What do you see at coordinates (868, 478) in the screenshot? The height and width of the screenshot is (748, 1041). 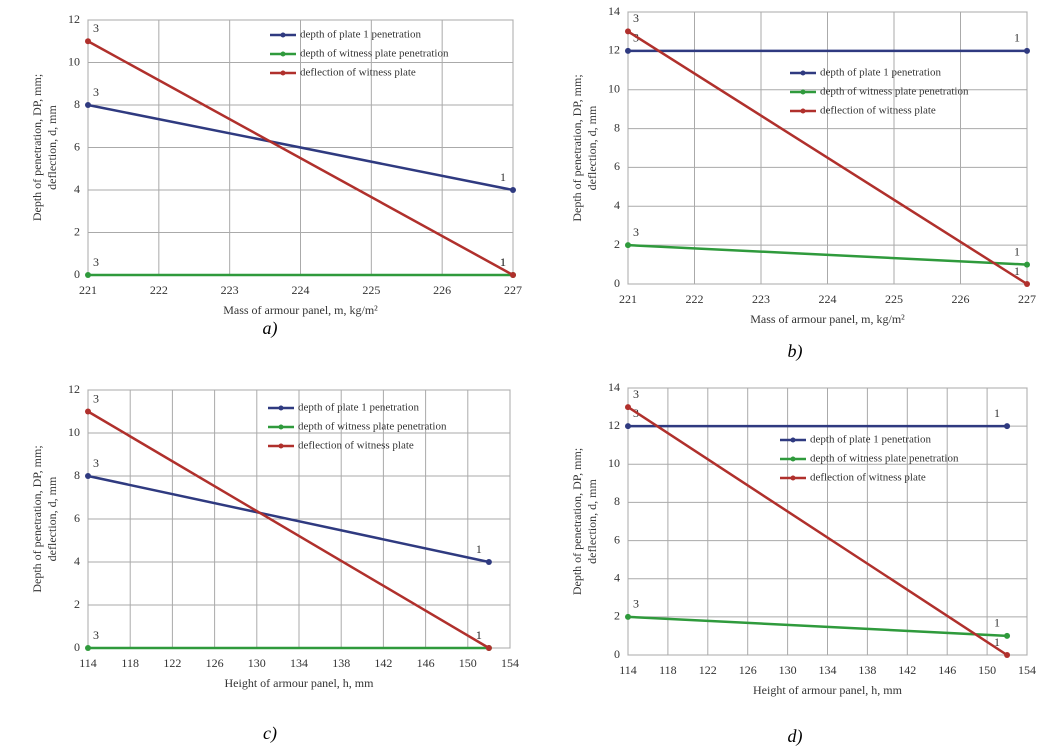 I see `legend-label: deflection of witness plate` at bounding box center [868, 478].